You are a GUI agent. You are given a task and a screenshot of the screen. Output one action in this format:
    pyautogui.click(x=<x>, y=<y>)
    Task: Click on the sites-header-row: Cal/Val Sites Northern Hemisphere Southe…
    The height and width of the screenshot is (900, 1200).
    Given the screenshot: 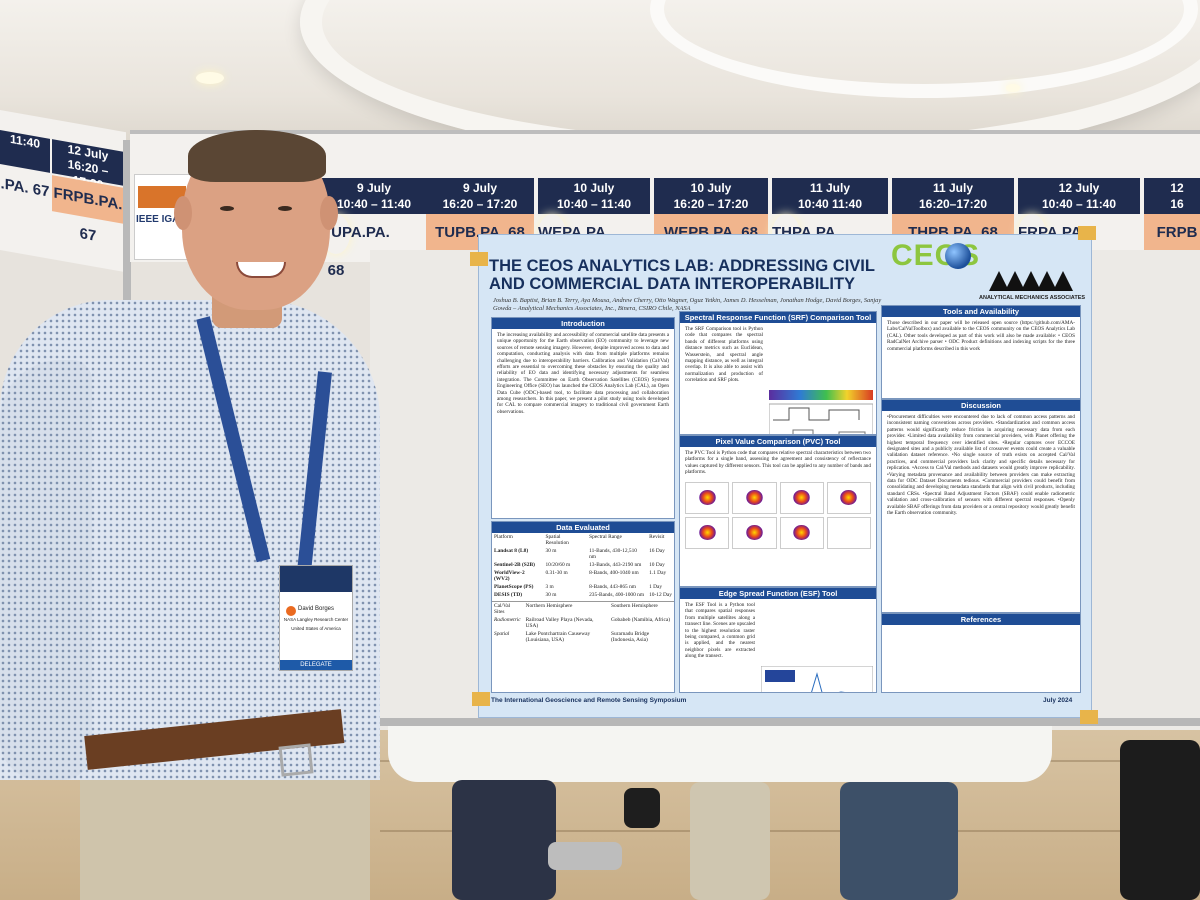 What is the action you would take?
    pyautogui.click(x=583, y=609)
    